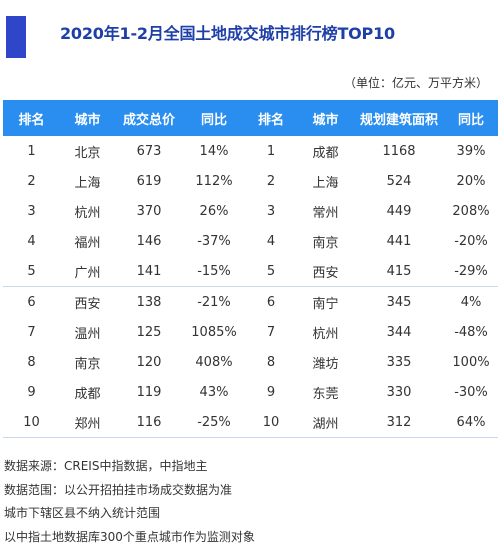 This screenshot has height=556, width=500. I want to click on table-cell: 14%, so click(214, 151).